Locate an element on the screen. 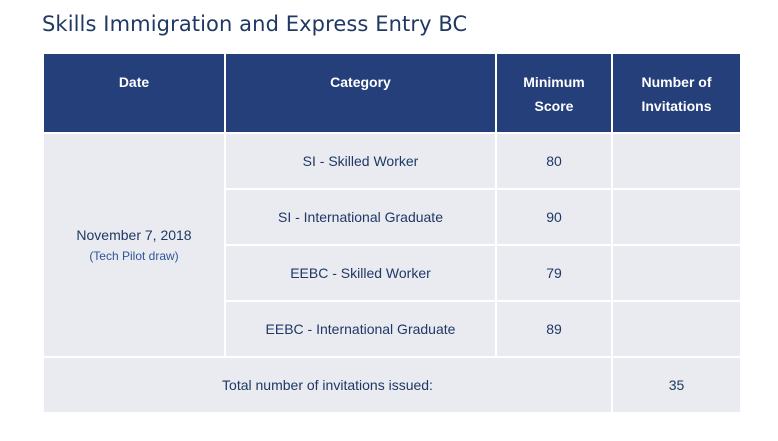  header-date-label: Date is located at coordinates (134, 82).